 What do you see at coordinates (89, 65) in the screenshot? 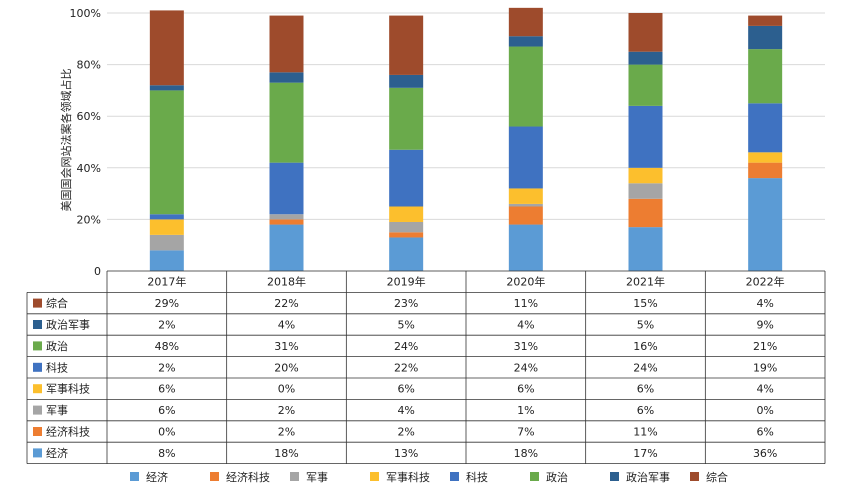
I see `y-tick-label: 80%` at bounding box center [89, 65].